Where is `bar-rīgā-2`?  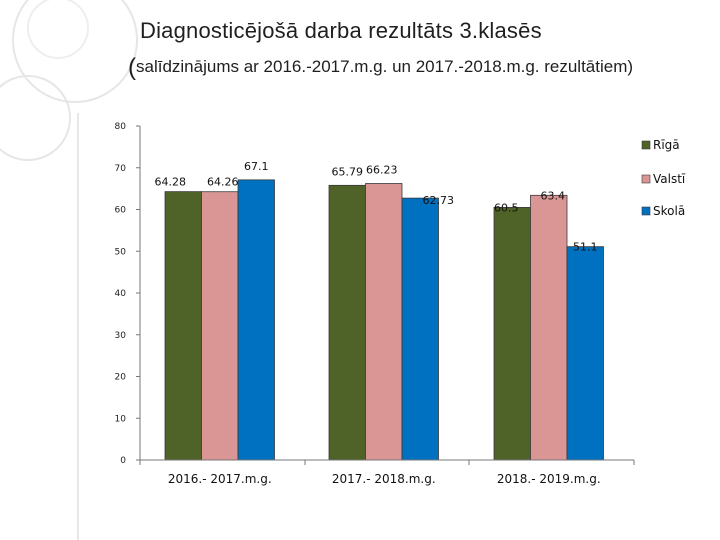
bar-rīgā-2 is located at coordinates (512, 334).